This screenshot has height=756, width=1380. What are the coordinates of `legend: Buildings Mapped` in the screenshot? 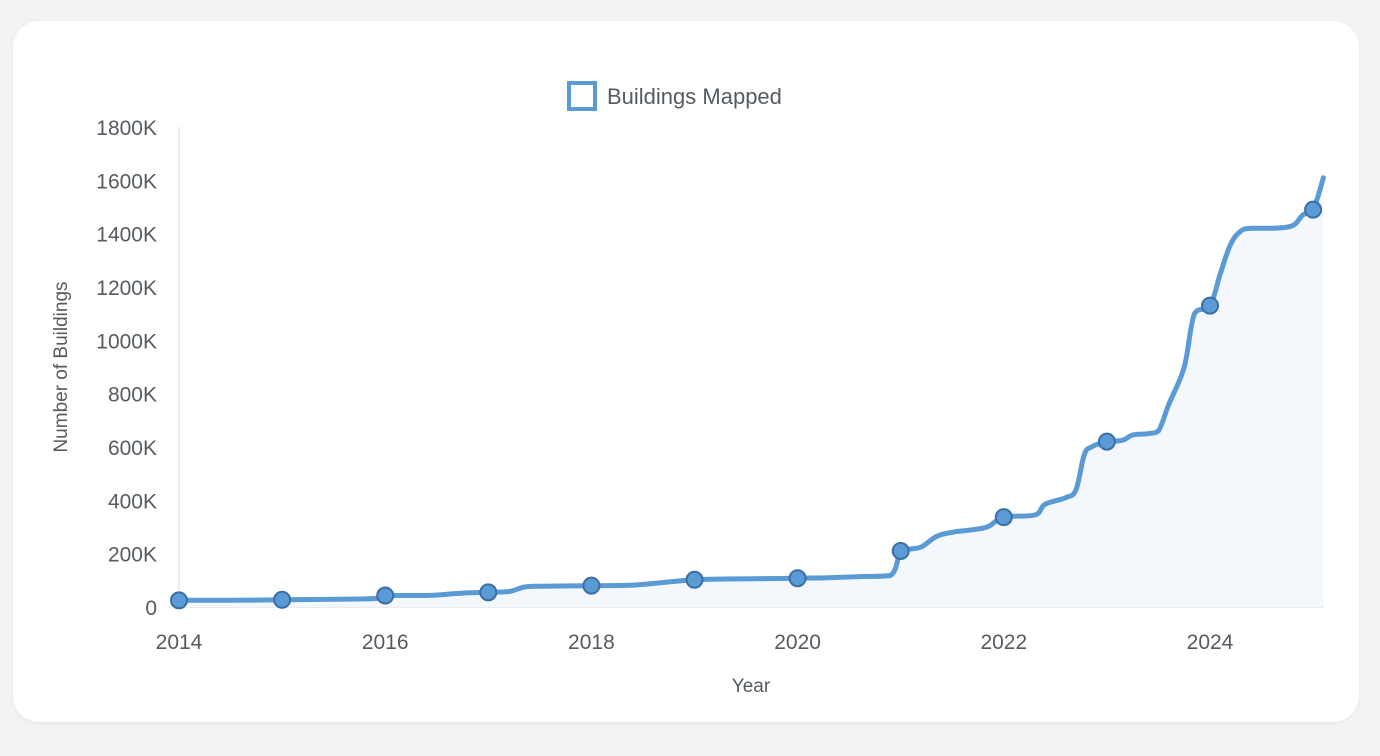 It's located at (674, 96).